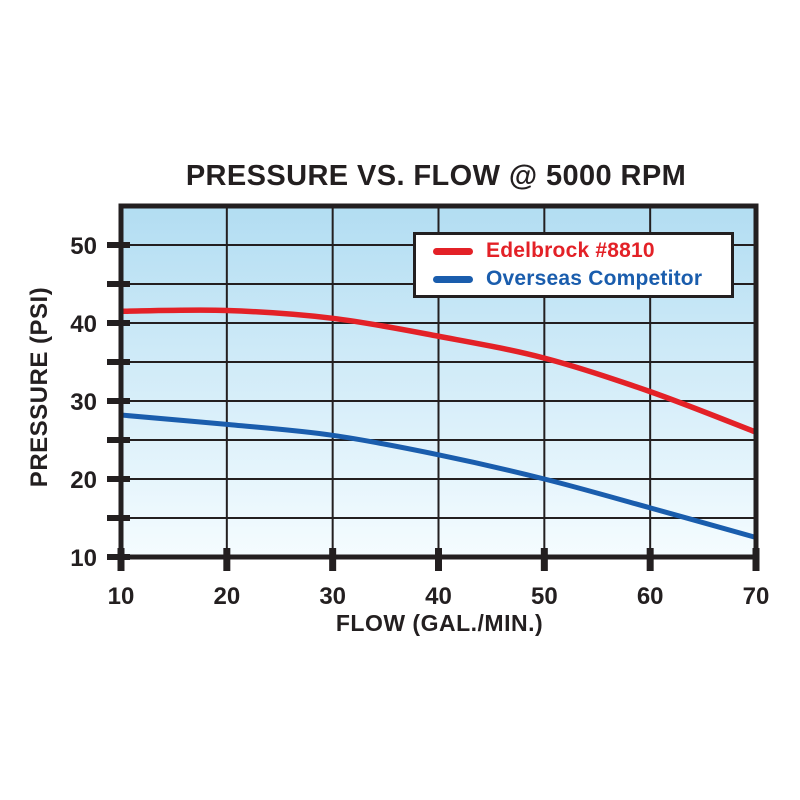  I want to click on x-axis-title: FLOW (GAL./MIN.), so click(439, 623).